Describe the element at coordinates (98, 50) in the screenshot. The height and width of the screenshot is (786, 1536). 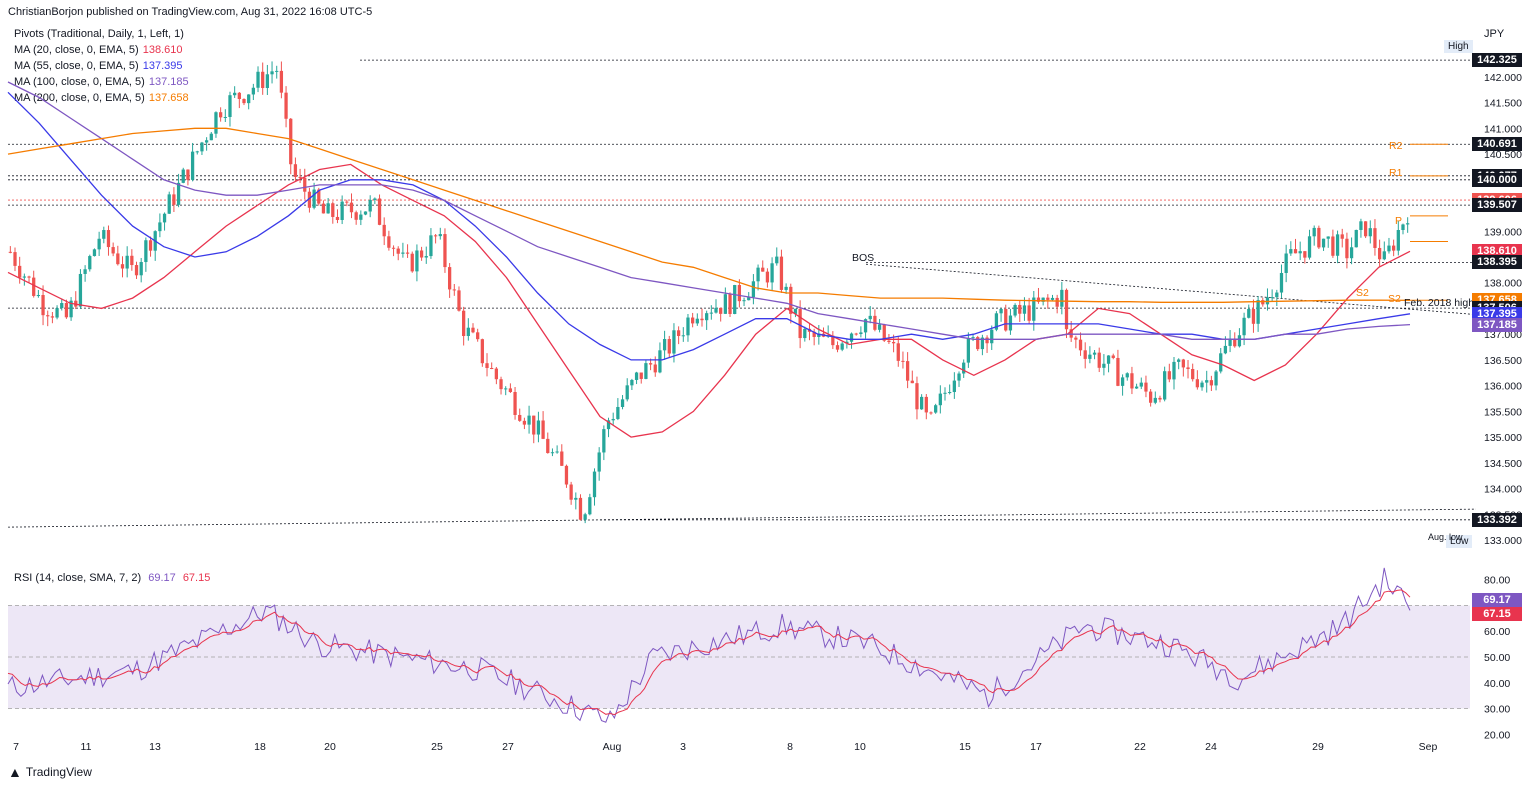
I see `ma20-legend: MA (20, close, 0, EMA, 5) 138.610` at that location.